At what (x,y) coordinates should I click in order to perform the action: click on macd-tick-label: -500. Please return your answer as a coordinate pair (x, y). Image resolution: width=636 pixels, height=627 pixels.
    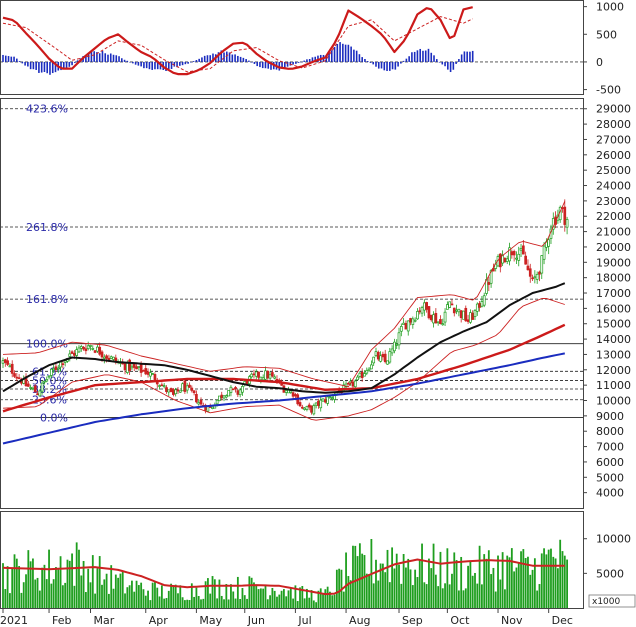
    Looking at the image, I should click on (608, 90).